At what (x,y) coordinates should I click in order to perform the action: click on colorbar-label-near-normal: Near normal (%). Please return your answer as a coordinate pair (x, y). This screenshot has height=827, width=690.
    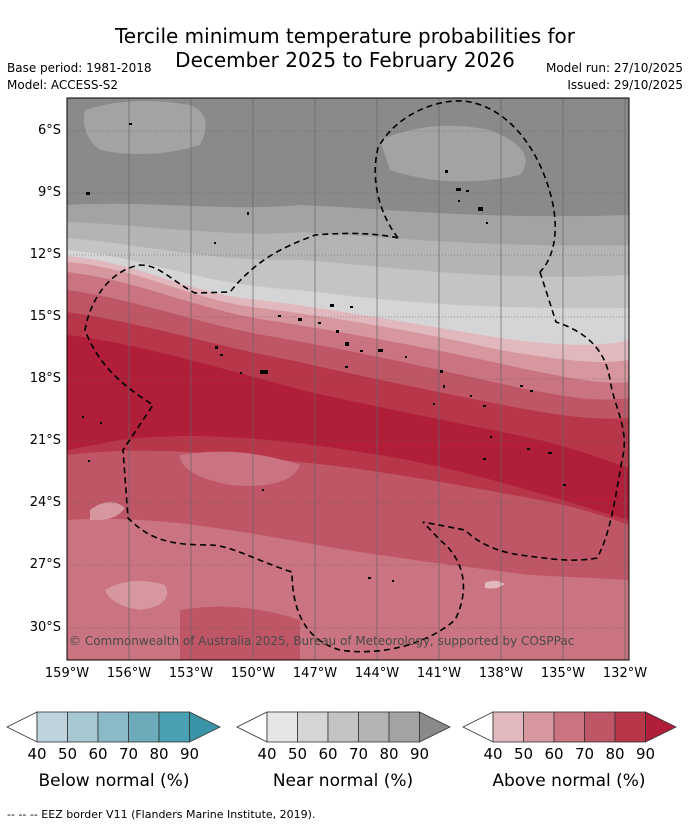
    Looking at the image, I should click on (343, 781).